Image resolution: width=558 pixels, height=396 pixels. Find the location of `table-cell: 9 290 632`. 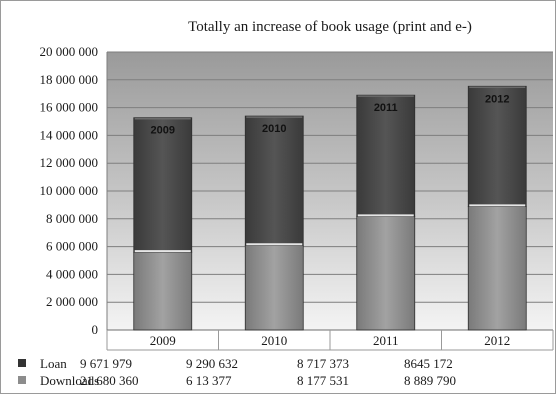

table-cell: 9 290 632 is located at coordinates (212, 363).